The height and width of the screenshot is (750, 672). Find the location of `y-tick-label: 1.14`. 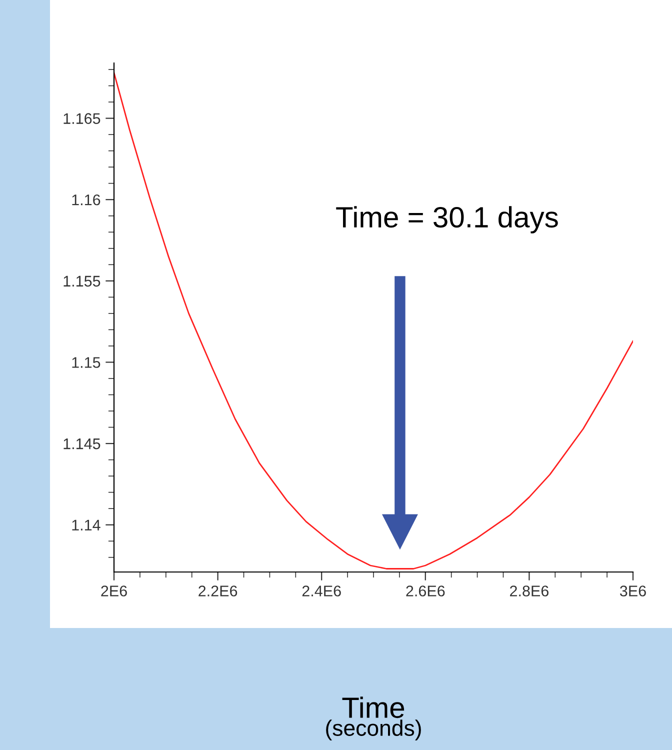

y-tick-label: 1.14 is located at coordinates (86, 525).